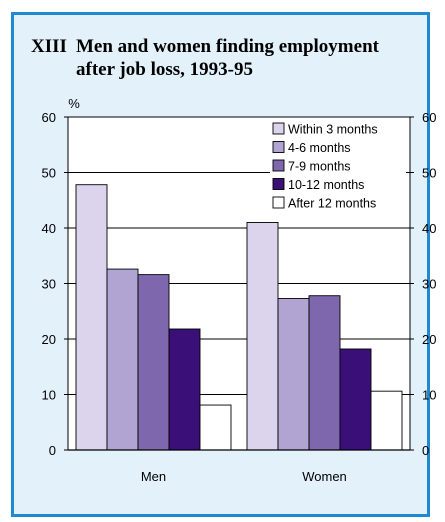 The width and height of the screenshot is (445, 522). What do you see at coordinates (52, 450) in the screenshot?
I see `y-tick-label-left: 0` at bounding box center [52, 450].